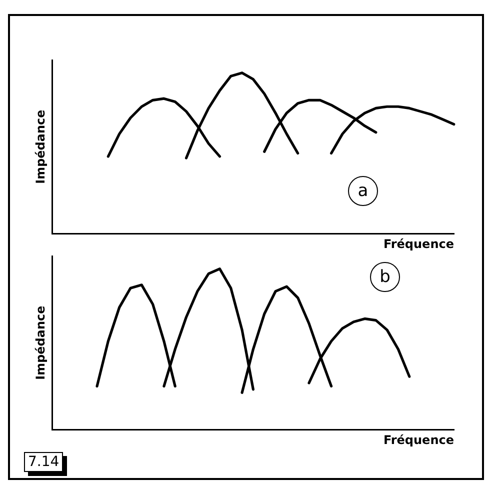 This screenshot has height=492, width=498. Describe the element at coordinates (44, 462) in the screenshot. I see `text: 7.14` at that location.